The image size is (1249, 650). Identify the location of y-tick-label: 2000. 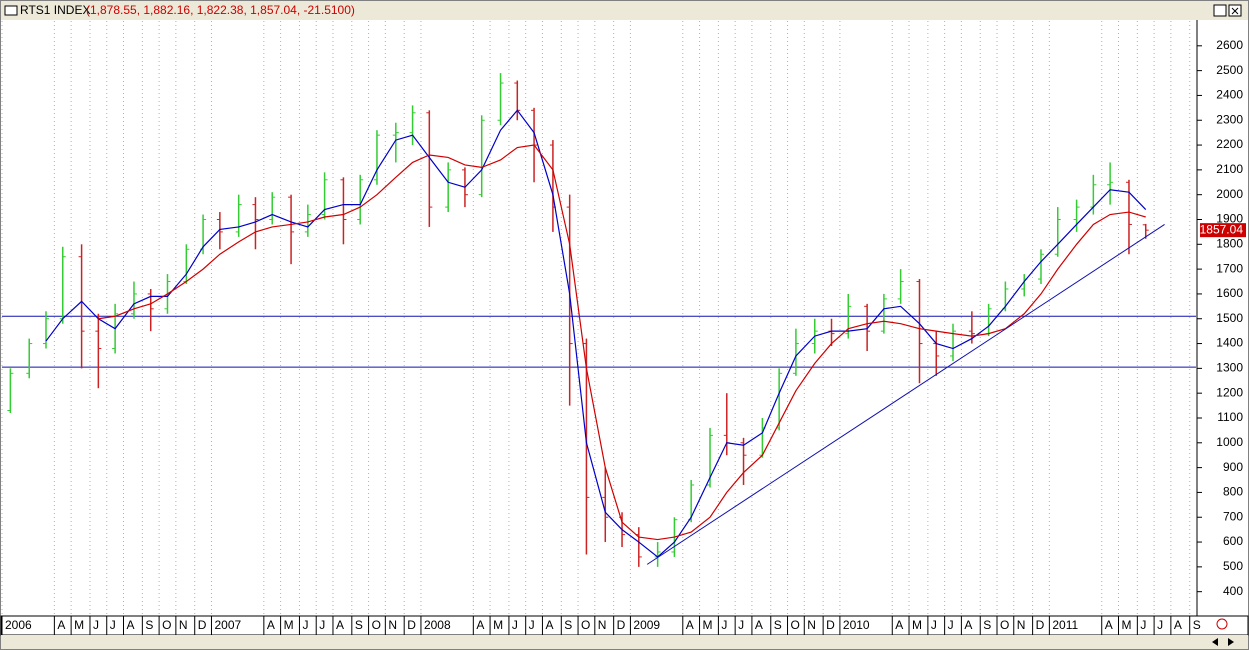
(1229, 194).